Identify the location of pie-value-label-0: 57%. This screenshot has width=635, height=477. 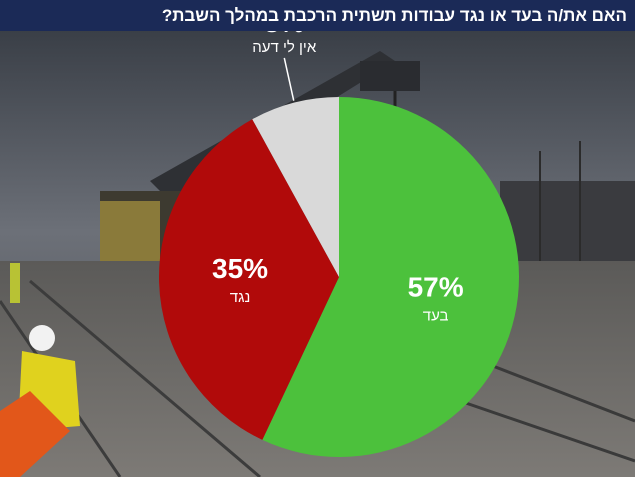
(436, 287).